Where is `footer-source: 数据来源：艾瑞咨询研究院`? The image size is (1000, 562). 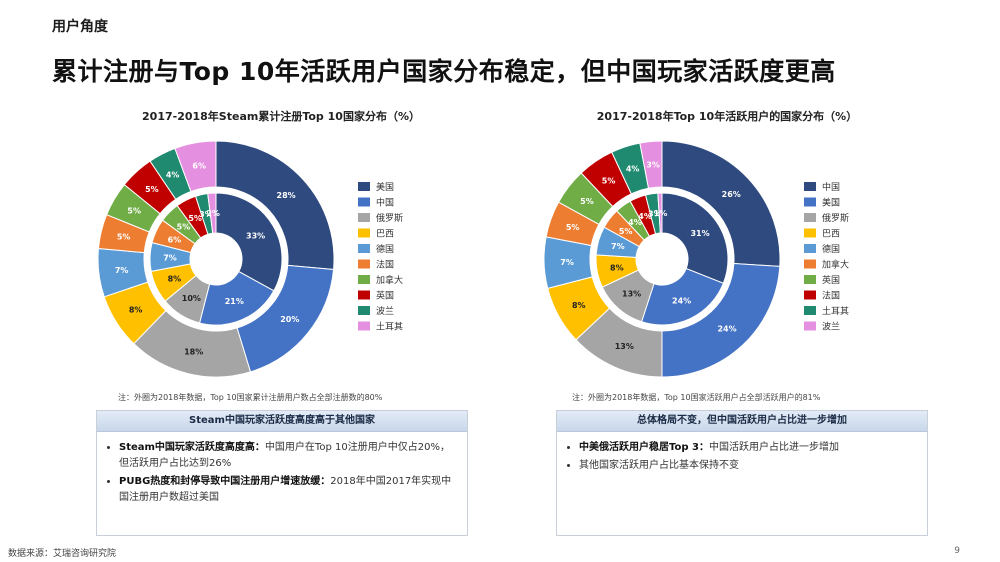 footer-source: 数据来源：艾瑞咨询研究院 is located at coordinates (62, 554).